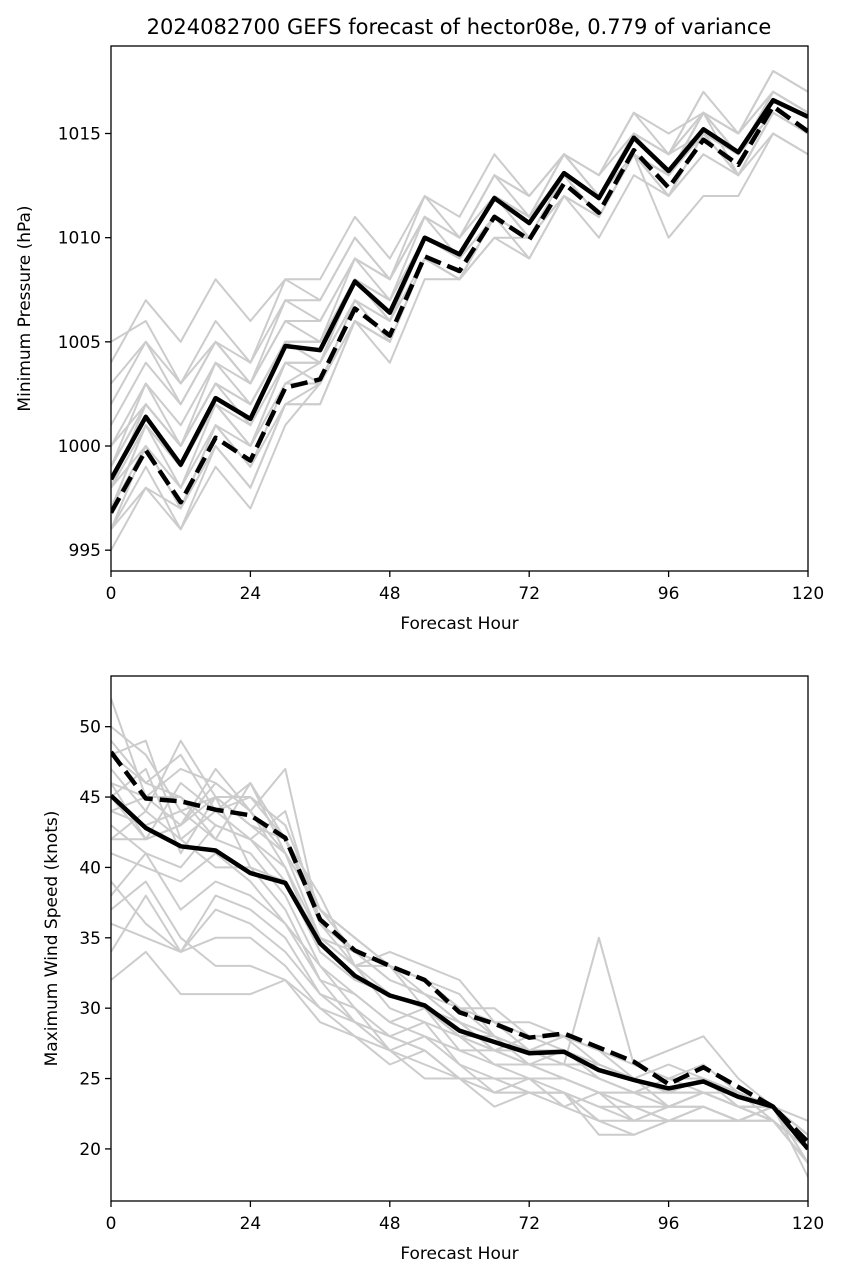 Image resolution: width=846 pixels, height=1279 pixels. I want to click on y-tick-label: 1010, so click(79, 239).